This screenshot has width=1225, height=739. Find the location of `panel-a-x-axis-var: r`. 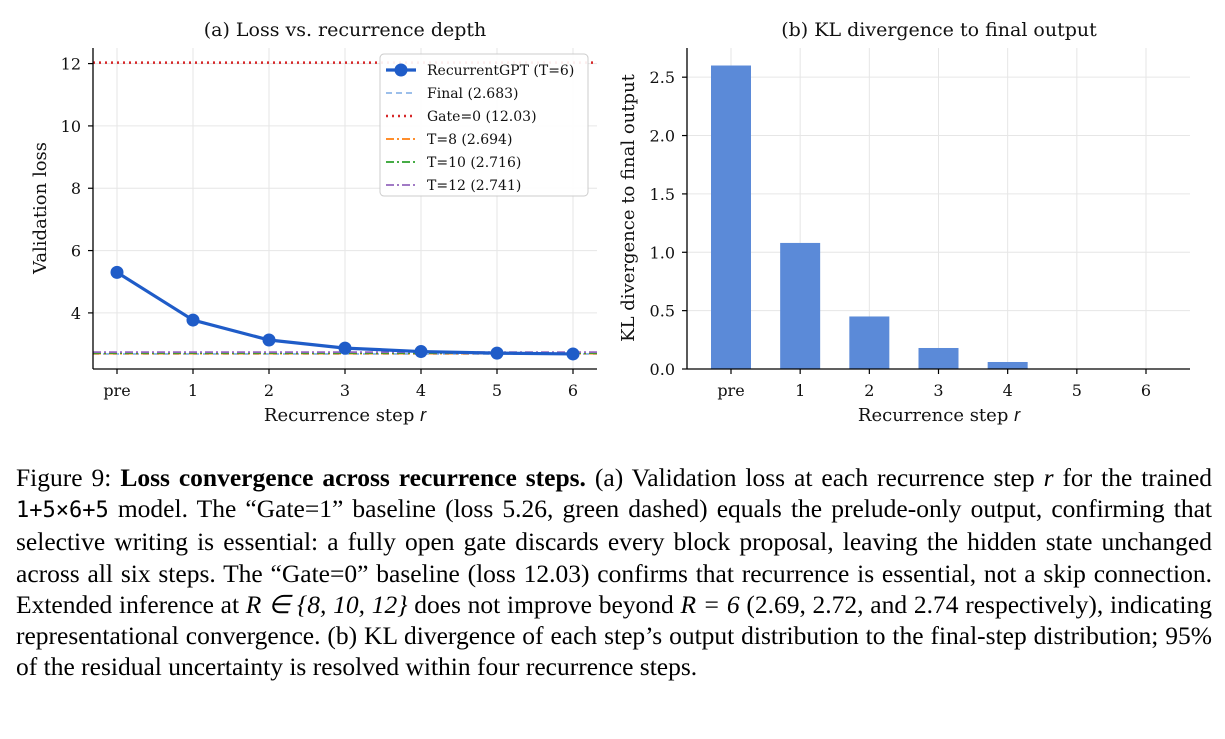

panel-a-x-axis-var: r is located at coordinates (423, 415).